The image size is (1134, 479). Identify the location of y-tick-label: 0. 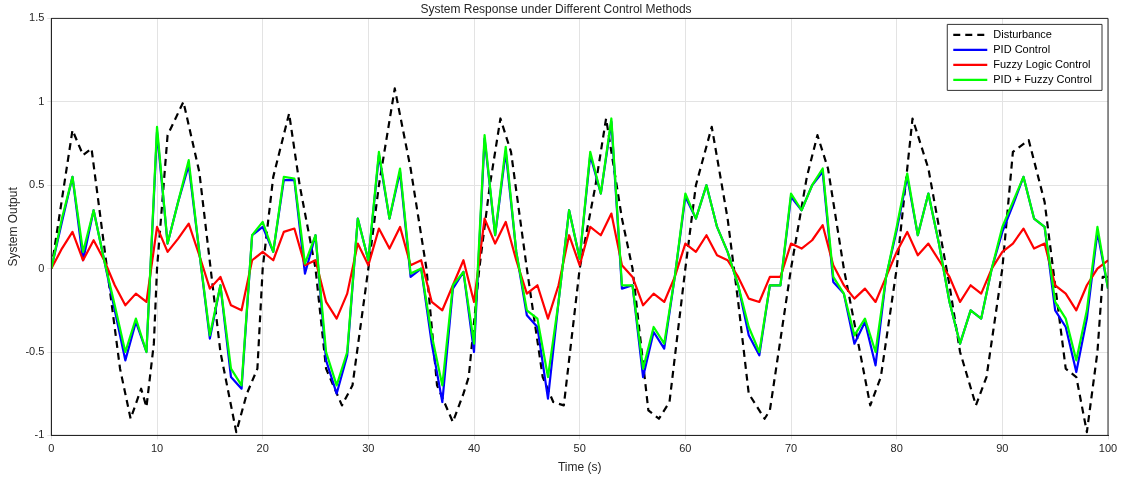
(41, 267).